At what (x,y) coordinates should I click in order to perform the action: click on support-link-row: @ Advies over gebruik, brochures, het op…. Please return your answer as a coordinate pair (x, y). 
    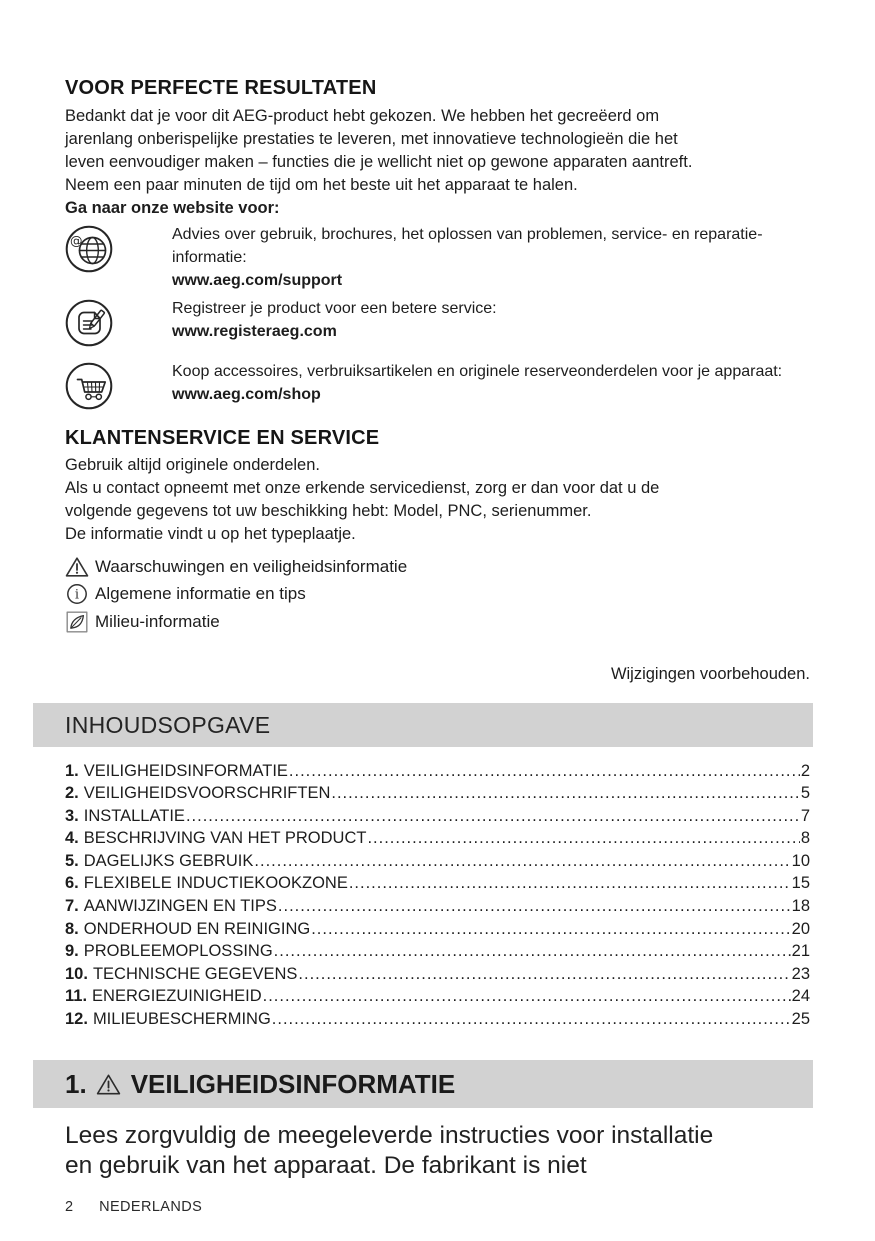
    Looking at the image, I should click on (437, 257).